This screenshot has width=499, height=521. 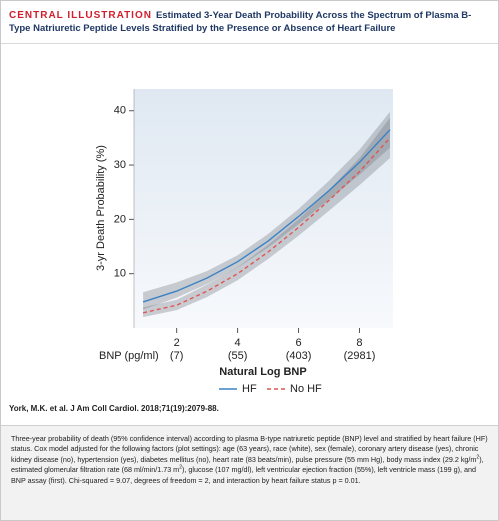 What do you see at coordinates (299, 356) in the screenshot?
I see `bnp-tick-label: (403)` at bounding box center [299, 356].